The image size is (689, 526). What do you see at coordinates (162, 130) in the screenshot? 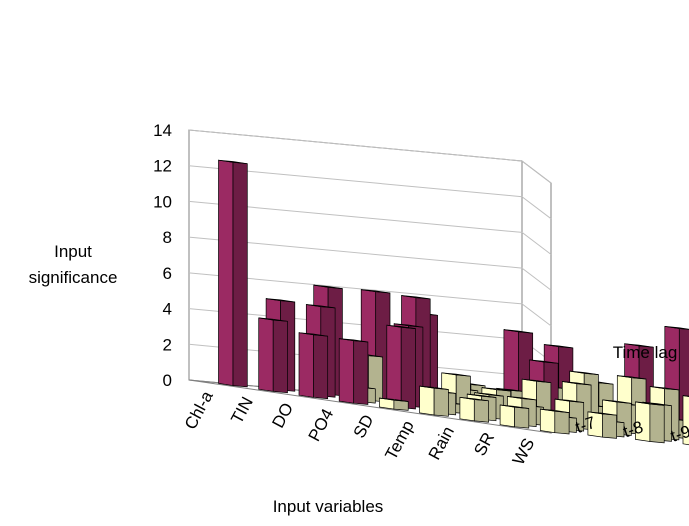
I see `y-tick-label: 14` at bounding box center [162, 130].